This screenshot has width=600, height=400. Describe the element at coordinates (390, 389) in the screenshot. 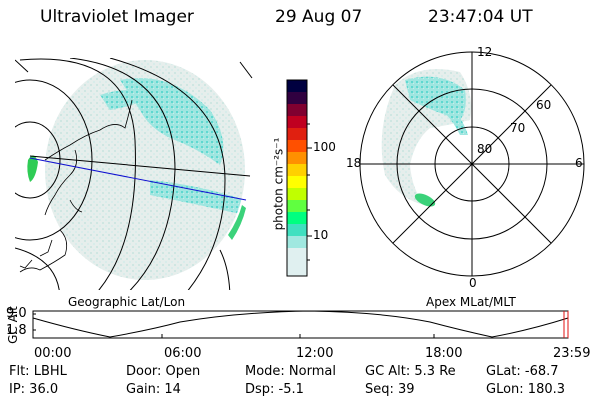

I see `seq-value: Seq: 39` at that location.